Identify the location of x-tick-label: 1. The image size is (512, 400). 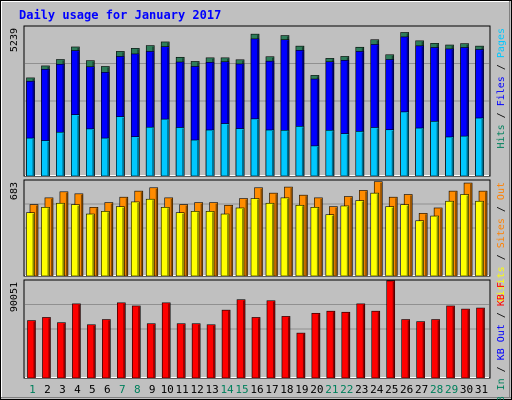
(32, 389).